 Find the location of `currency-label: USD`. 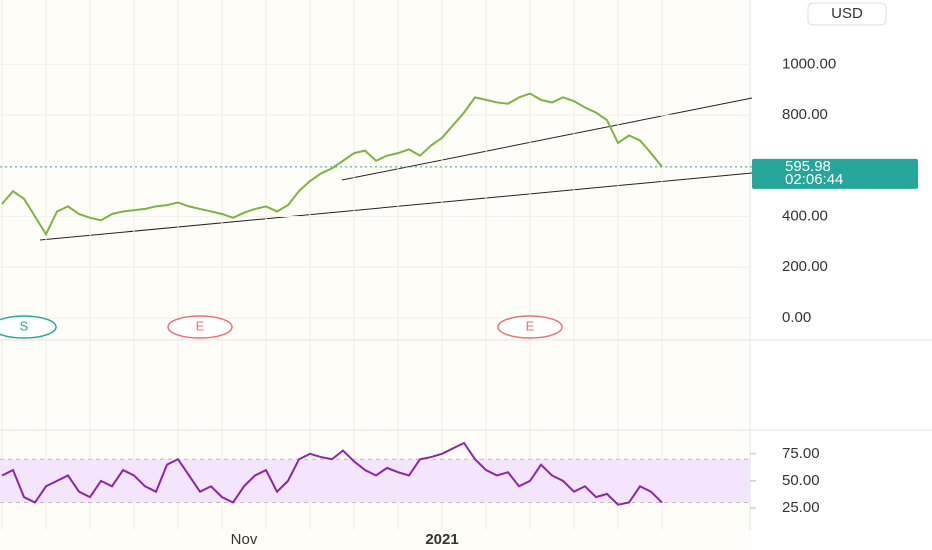

currency-label: USD is located at coordinates (847, 13).